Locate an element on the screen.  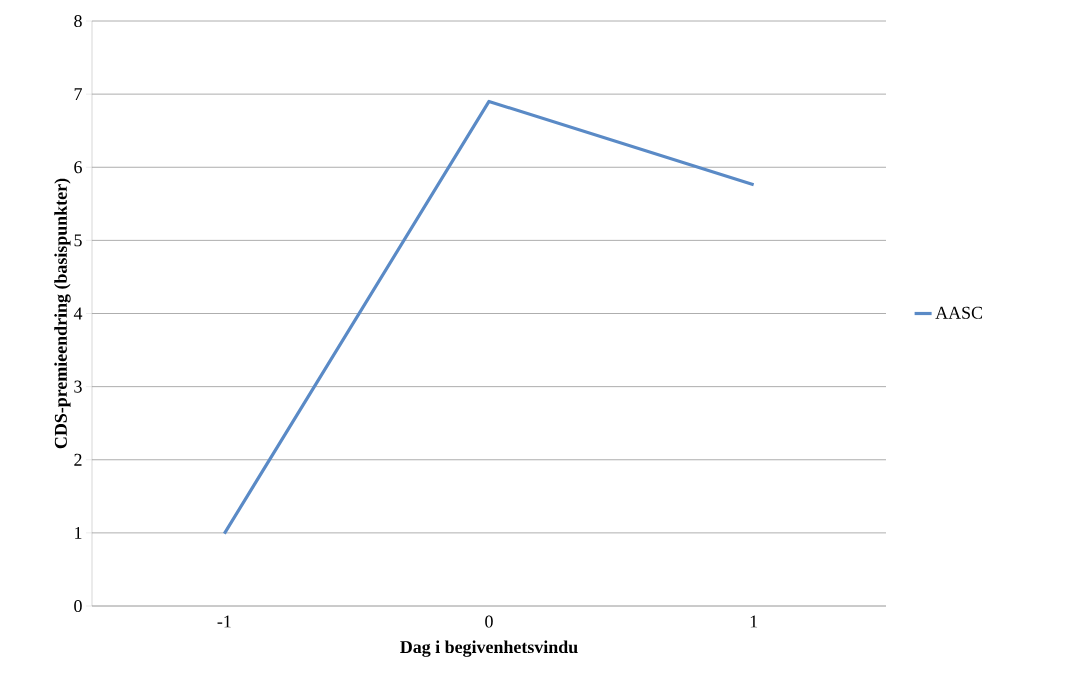
y-tick-label: 6 is located at coordinates (78, 167).